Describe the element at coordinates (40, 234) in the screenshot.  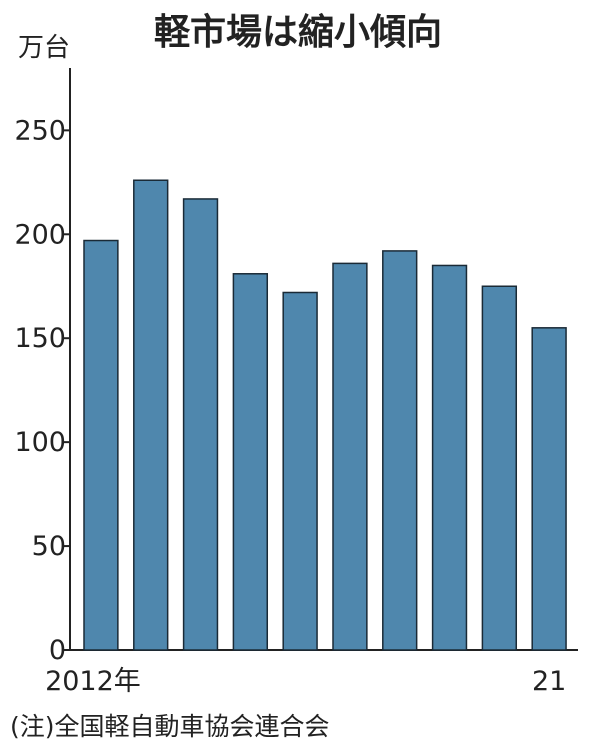
I see `y-tick-label: 200` at that location.